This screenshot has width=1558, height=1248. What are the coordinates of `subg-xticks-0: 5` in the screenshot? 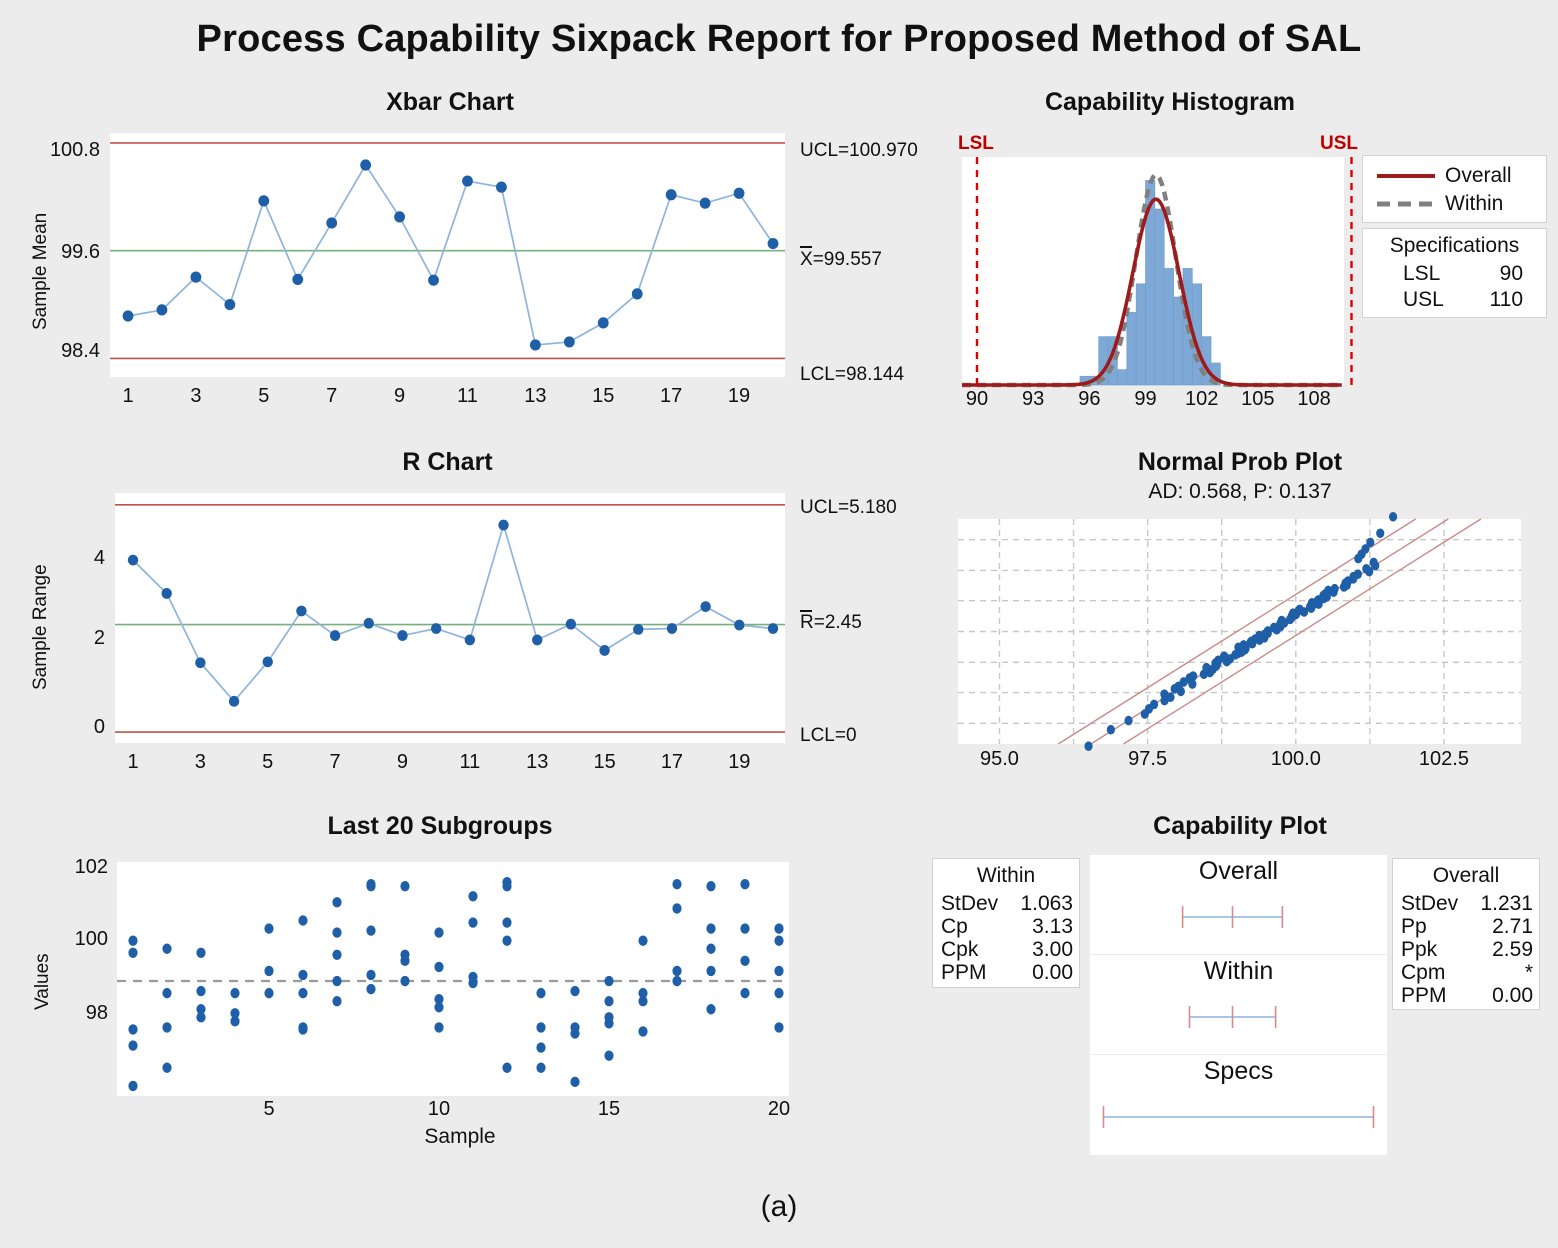 It's located at (269, 1109).